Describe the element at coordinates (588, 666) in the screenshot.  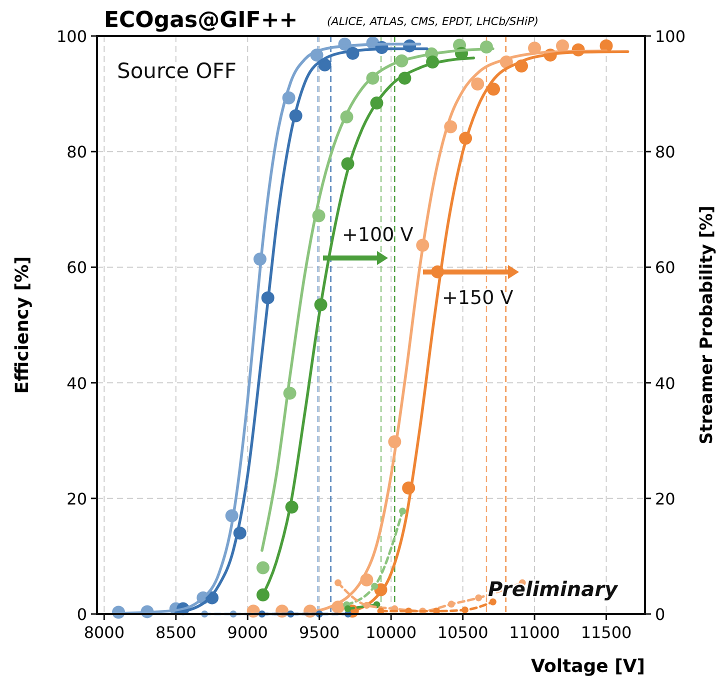
I see `x-axis-title: Voltage [V]` at that location.